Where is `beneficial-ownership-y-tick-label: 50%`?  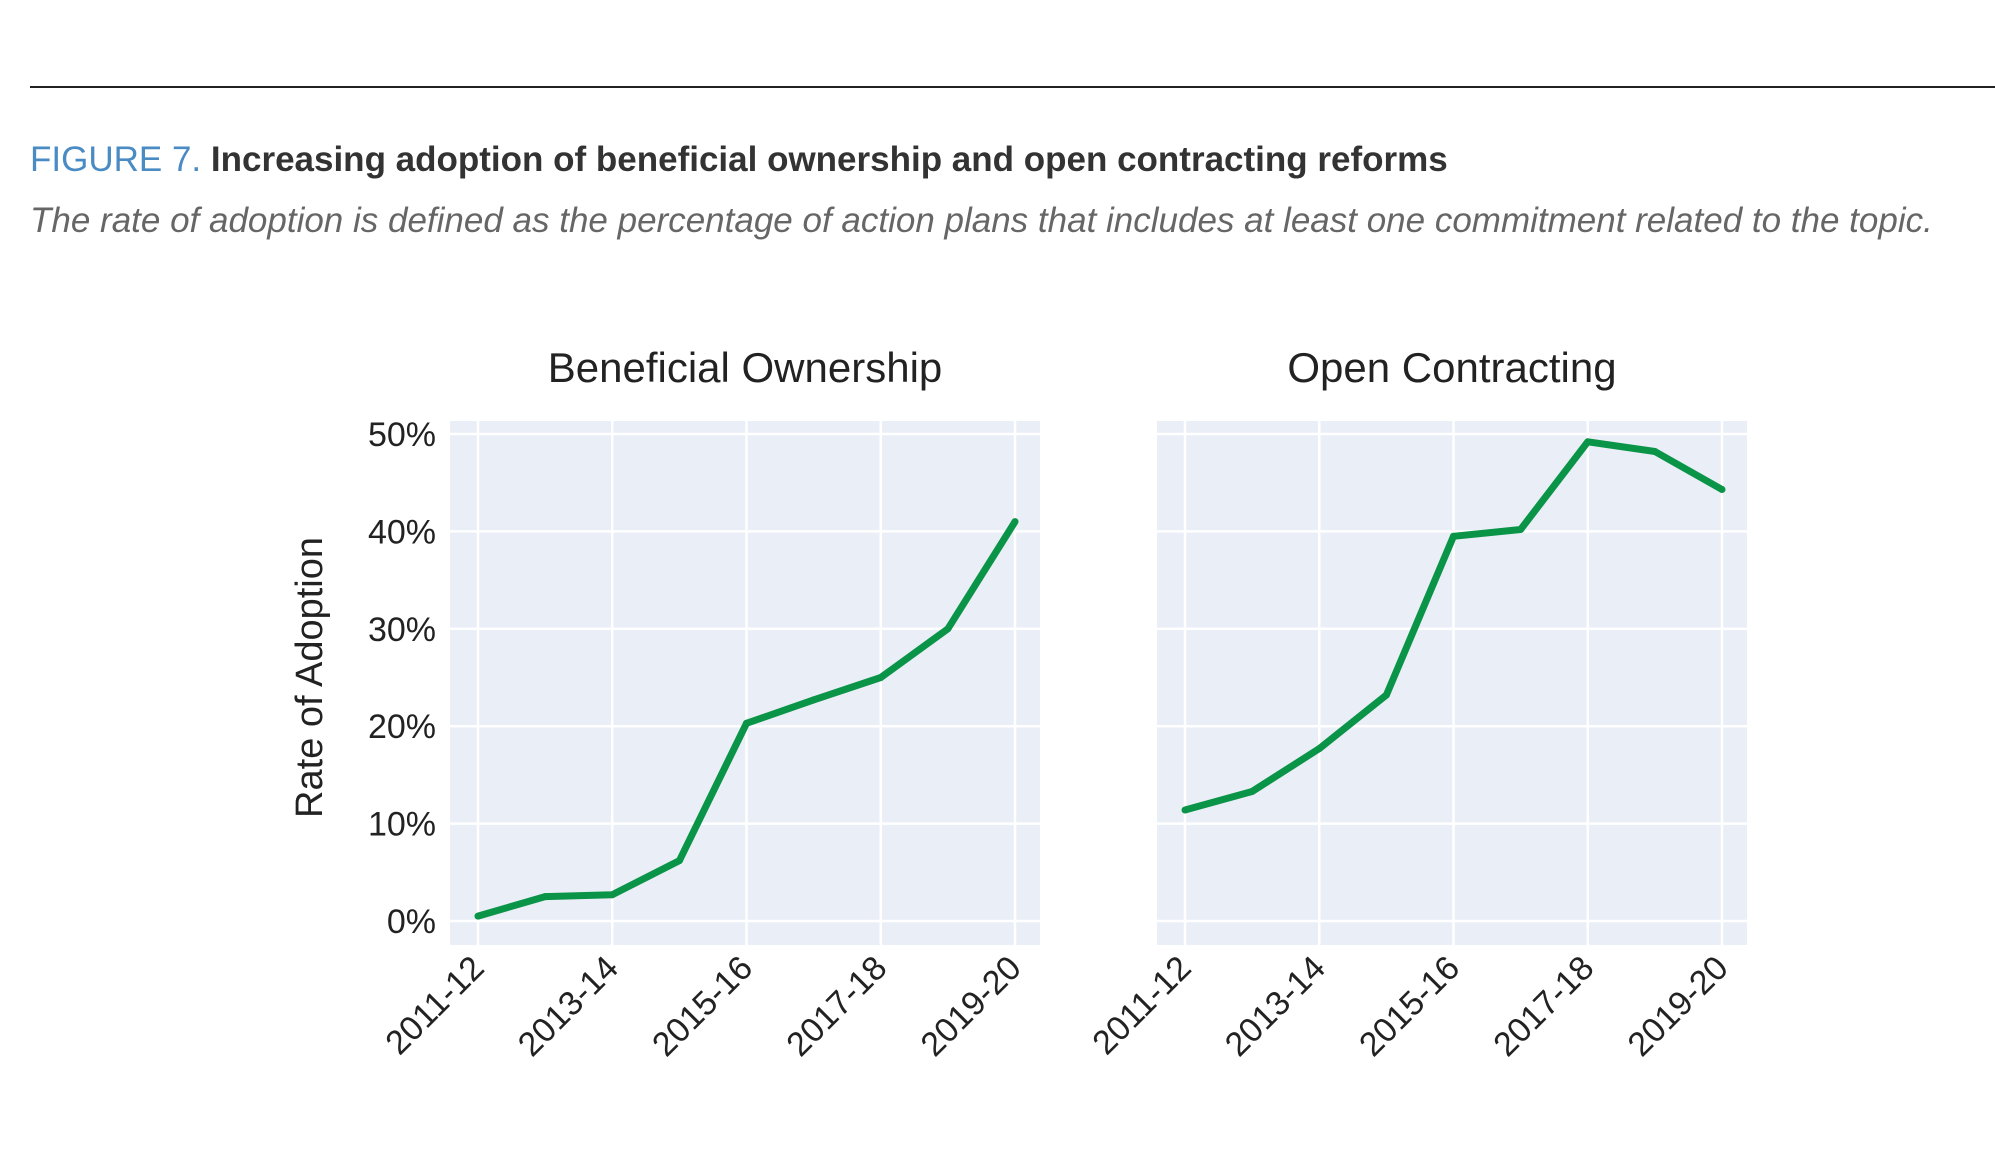
beneficial-ownership-y-tick-label: 50% is located at coordinates (402, 435).